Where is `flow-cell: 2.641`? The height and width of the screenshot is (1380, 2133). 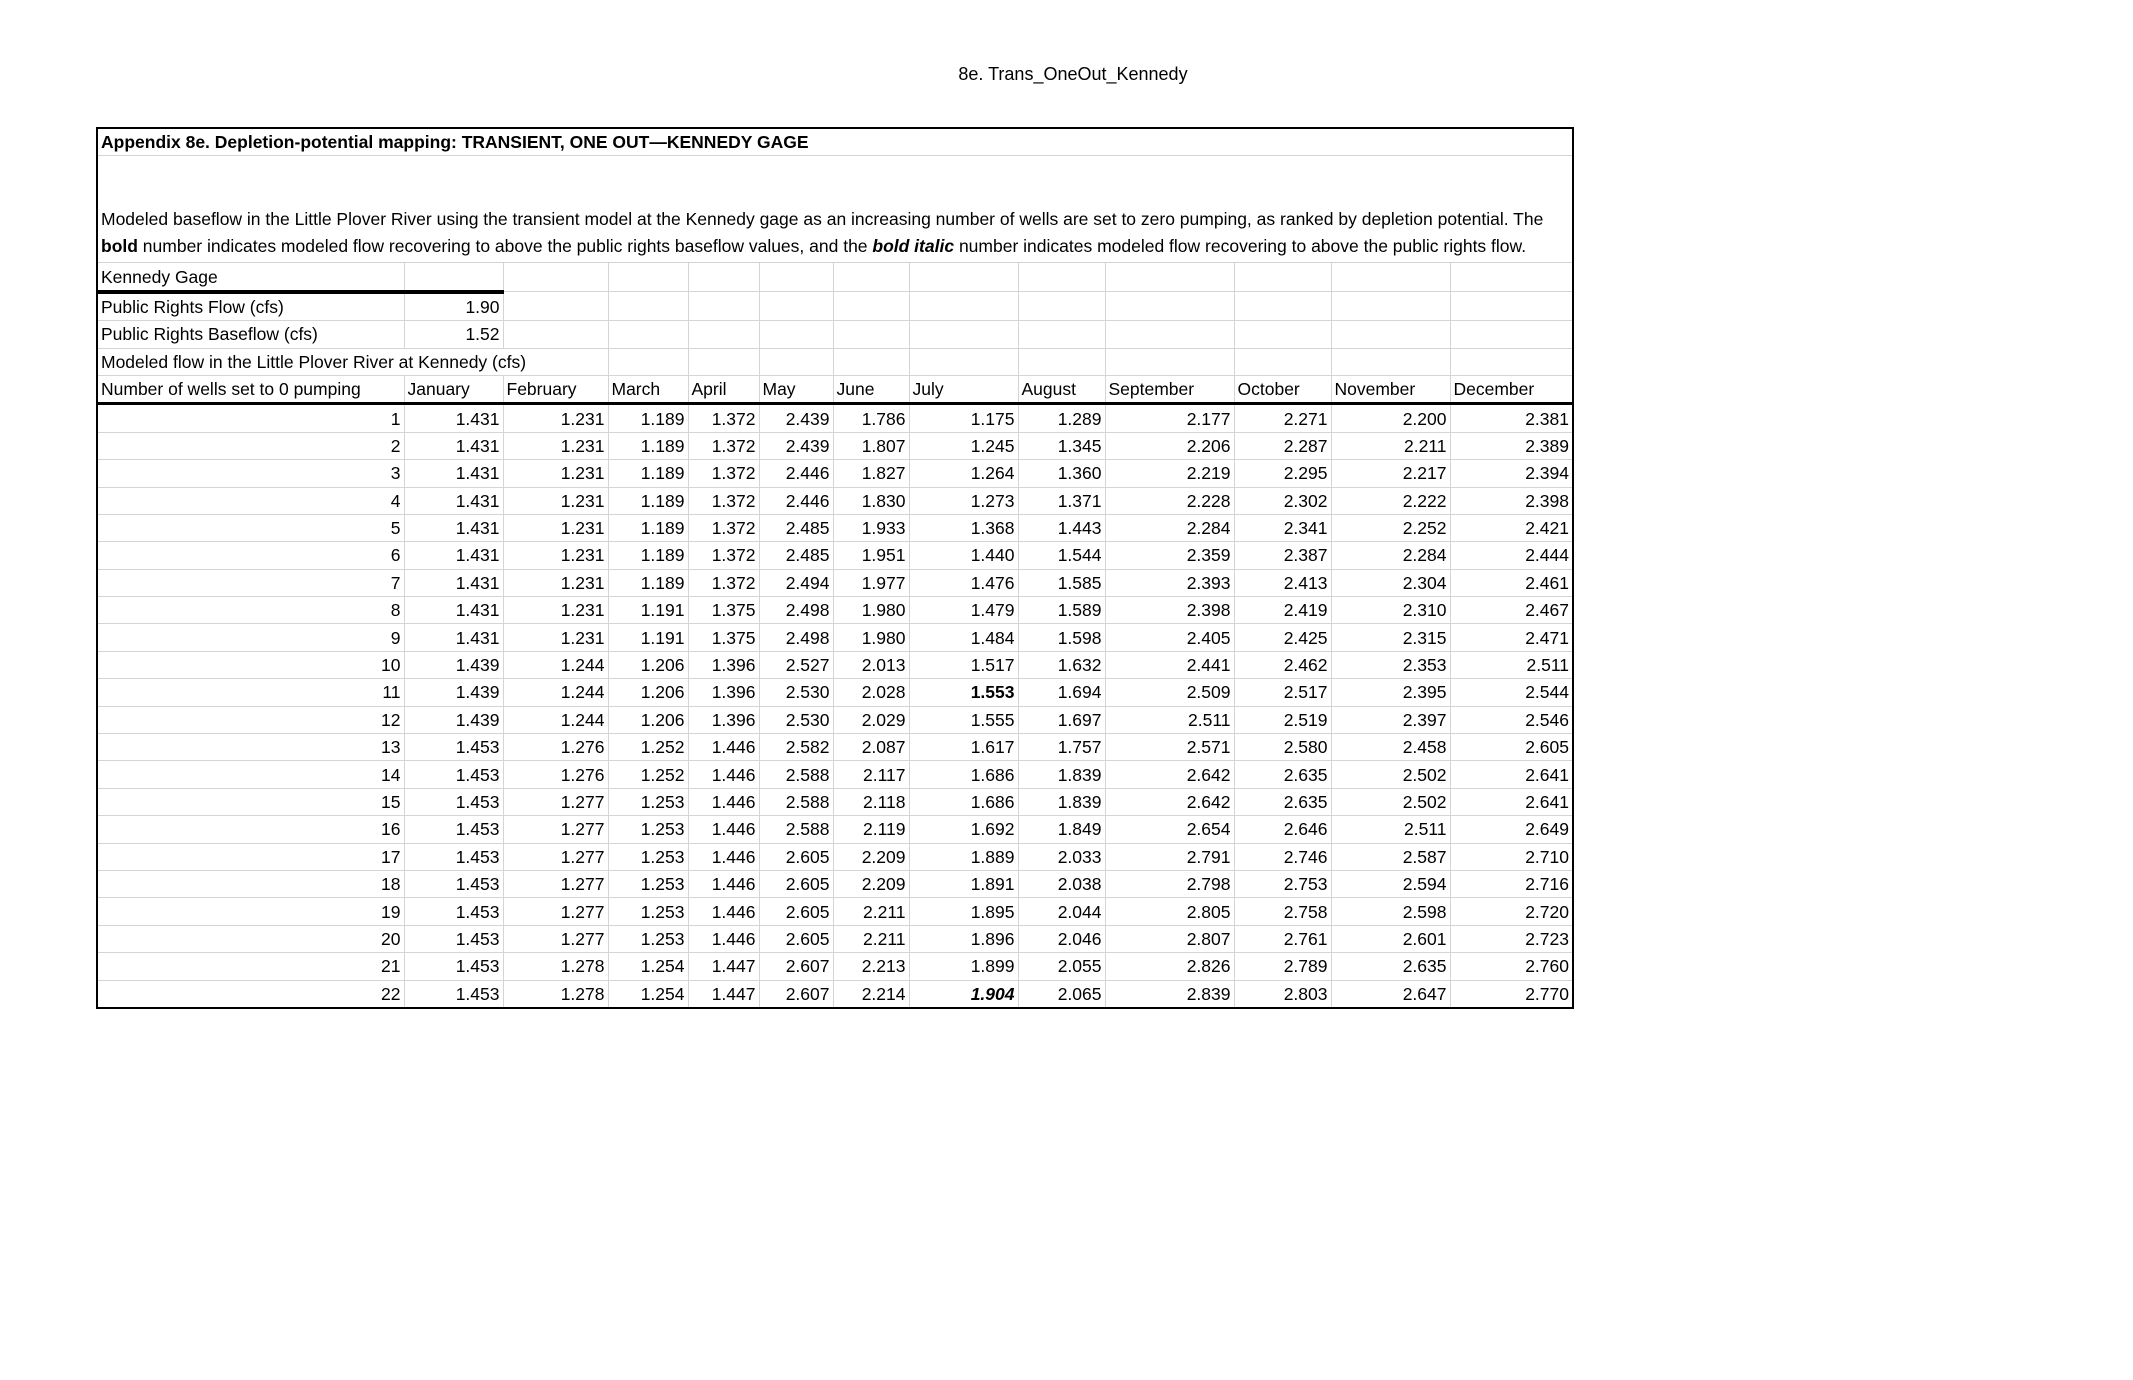 flow-cell: 2.641 is located at coordinates (1511, 802).